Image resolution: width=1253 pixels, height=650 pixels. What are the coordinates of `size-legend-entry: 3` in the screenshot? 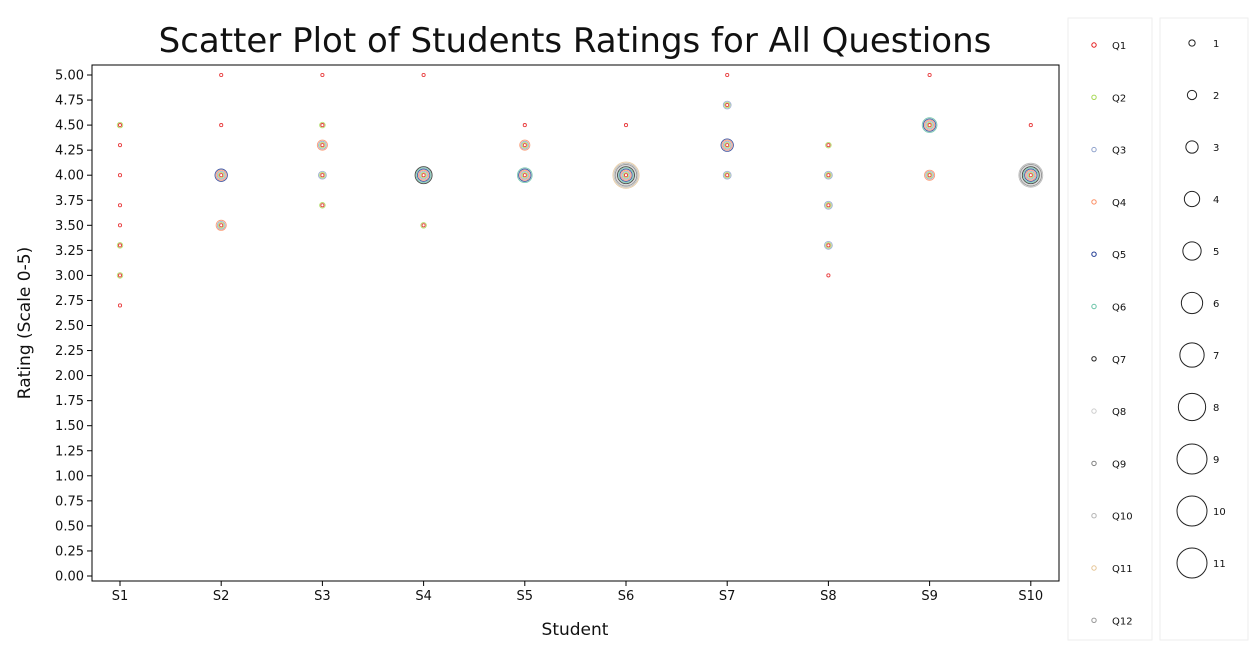 It's located at (1216, 148).